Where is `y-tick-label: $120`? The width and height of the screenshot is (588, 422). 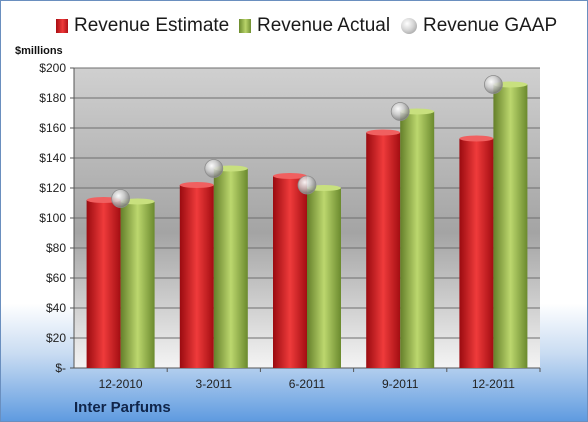
y-tick-label: $120 is located at coordinates (52, 188).